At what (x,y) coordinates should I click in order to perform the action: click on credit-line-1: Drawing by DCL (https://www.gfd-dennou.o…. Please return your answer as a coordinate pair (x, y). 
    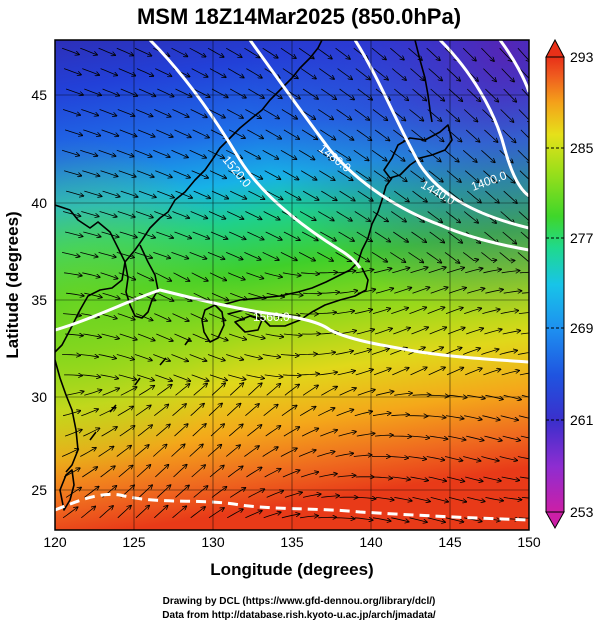
    Looking at the image, I should click on (299, 601).